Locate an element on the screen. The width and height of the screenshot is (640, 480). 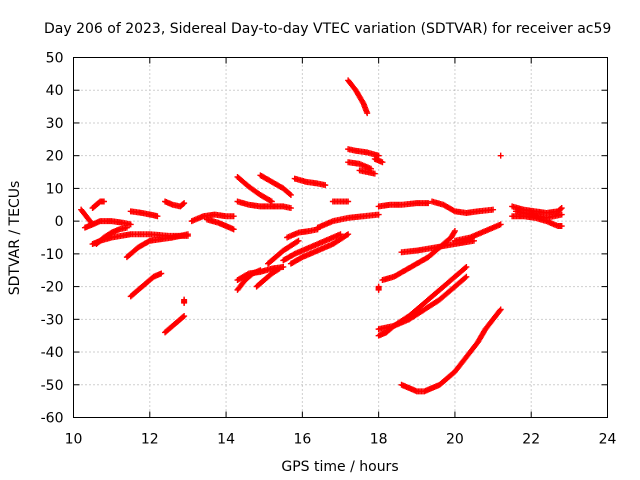
data-point-s18 is located at coordinates (289, 194).